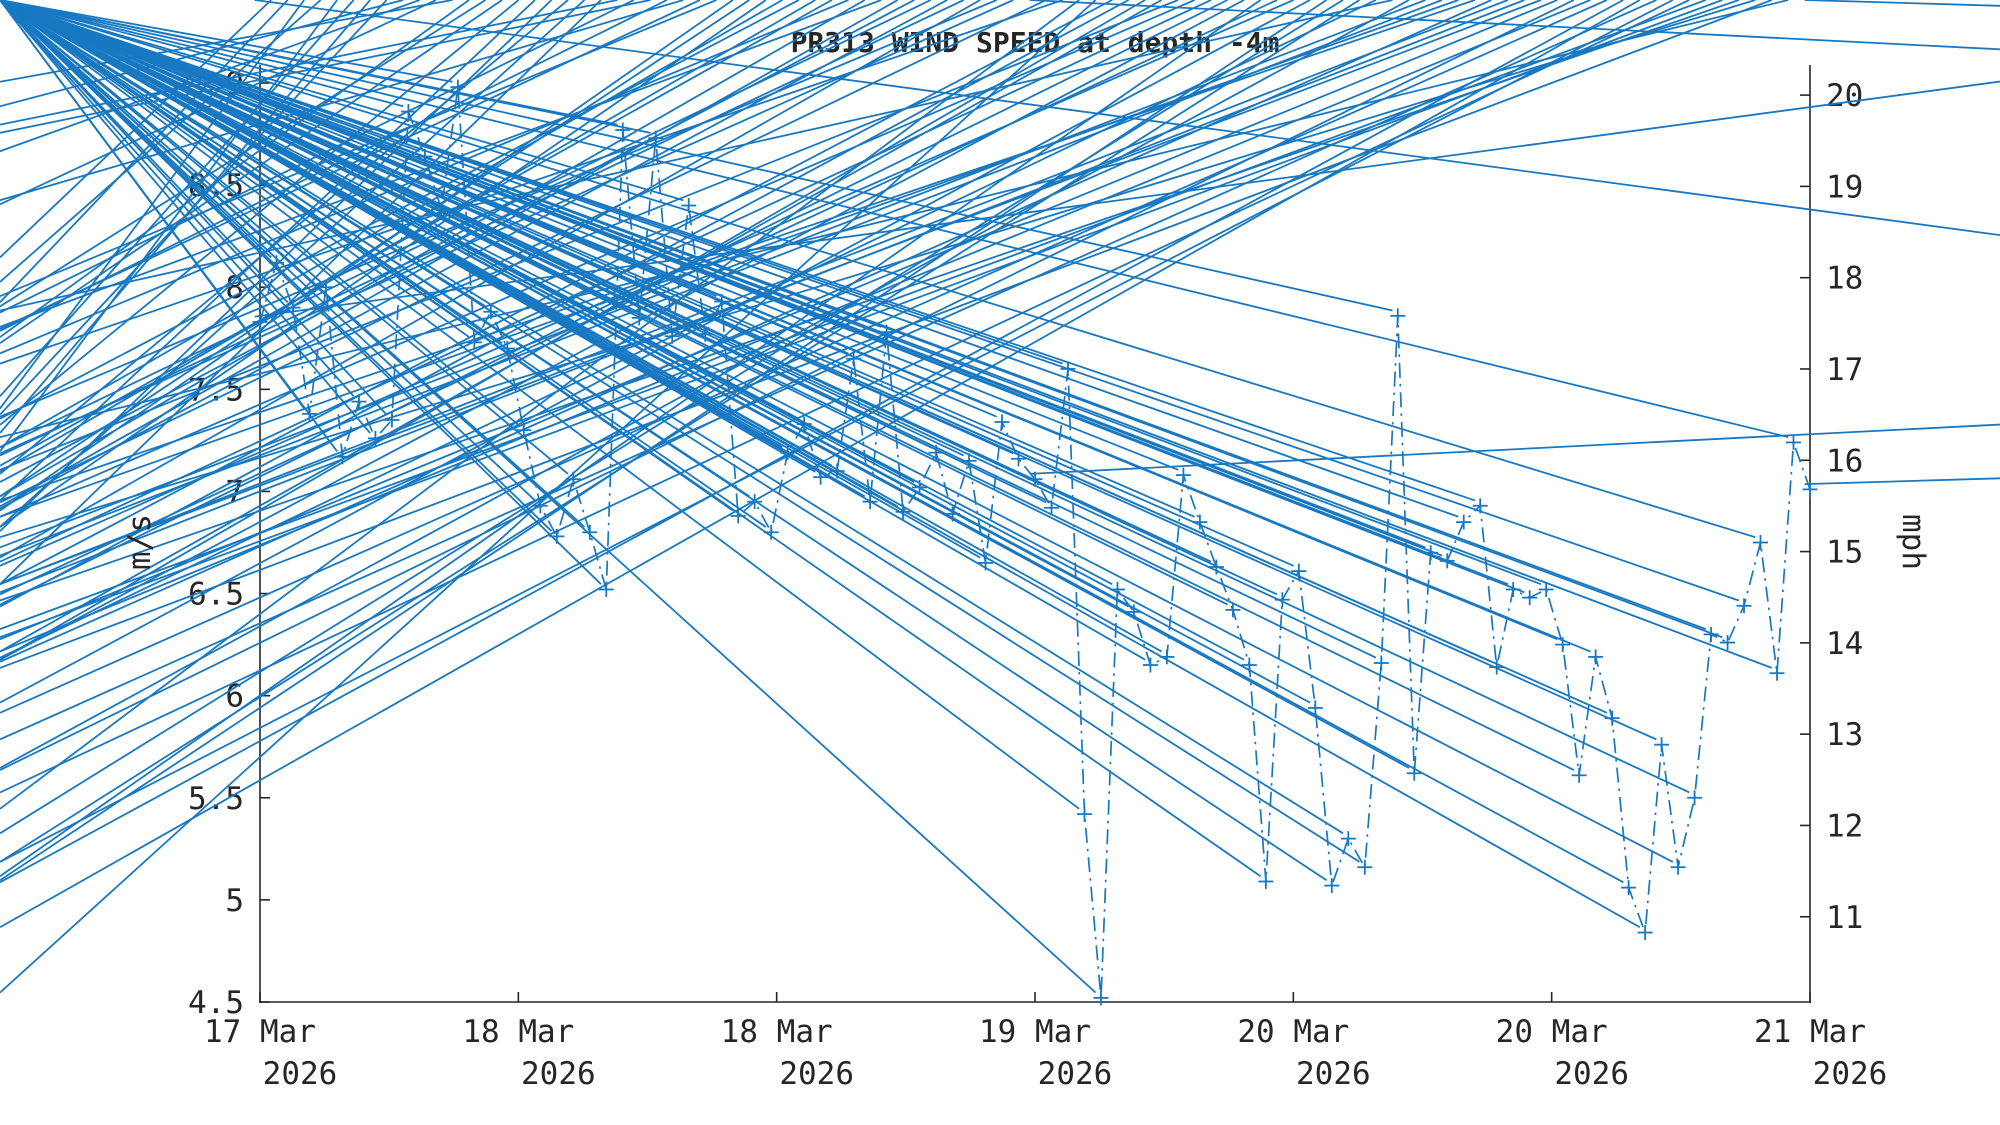 The width and height of the screenshot is (2000, 1125). What do you see at coordinates (1844, 735) in the screenshot?
I see `right-tick-label: 13` at bounding box center [1844, 735].